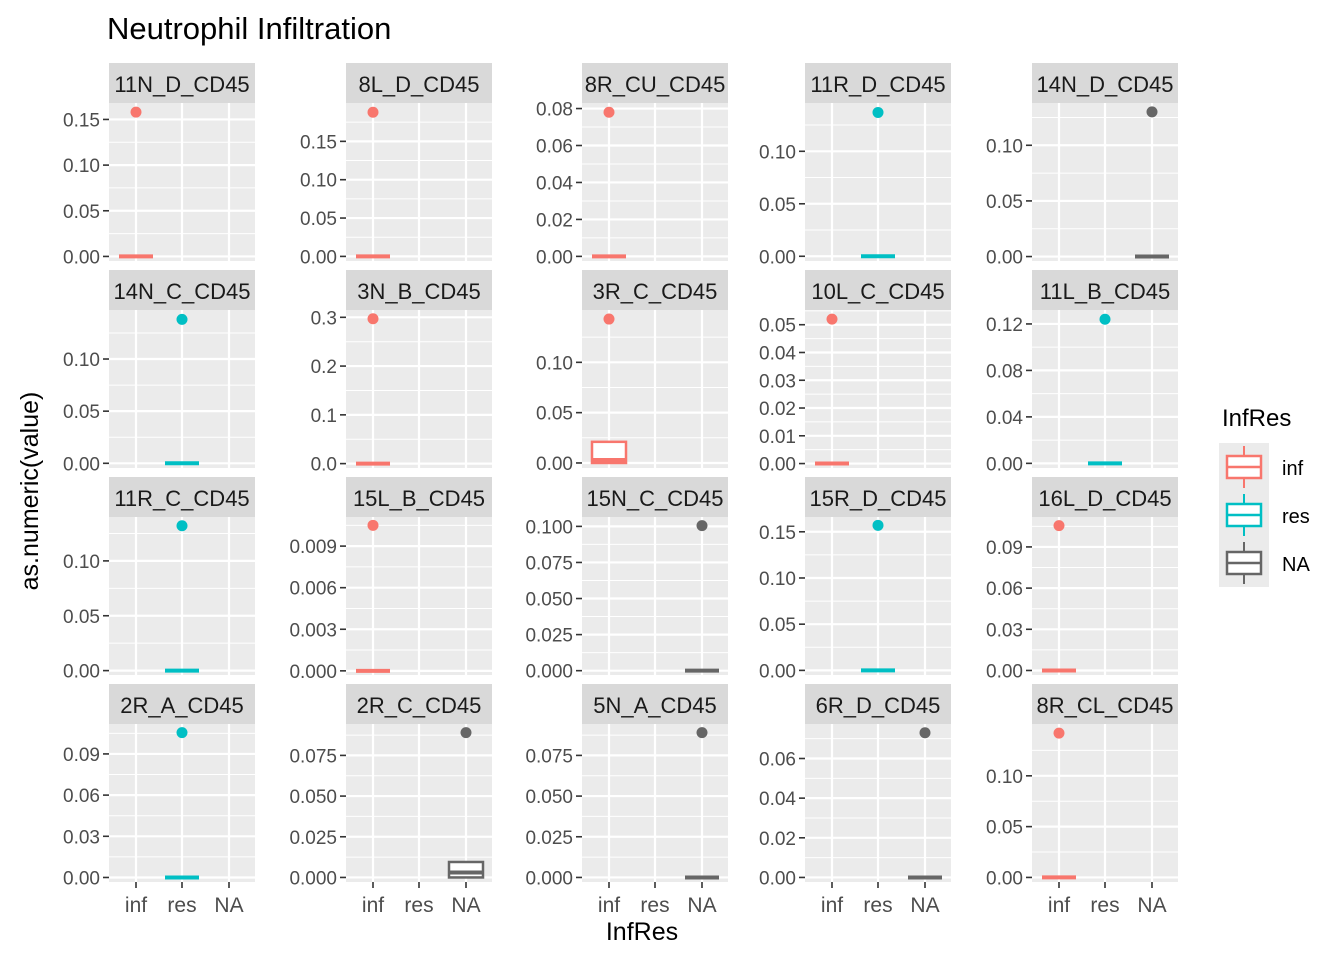 This screenshot has height=960, width=1344. Describe the element at coordinates (159, 580) in the screenshot. I see `facet-panel: 11R_C_CD45 0.00 0.05 0.10` at that location.